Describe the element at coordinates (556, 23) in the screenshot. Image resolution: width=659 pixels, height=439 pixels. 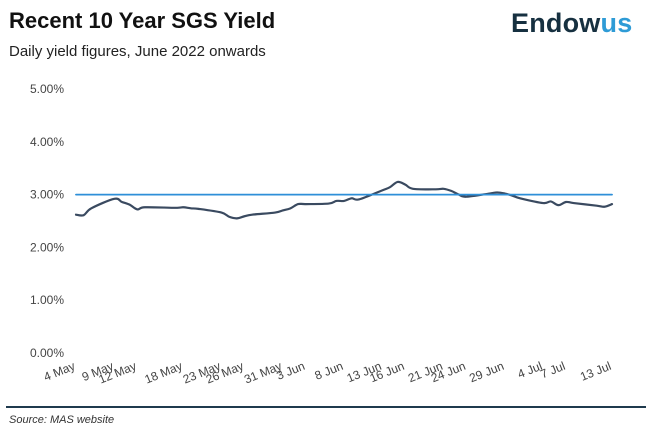
I see `brand-logo-part1: Endow` at that location.